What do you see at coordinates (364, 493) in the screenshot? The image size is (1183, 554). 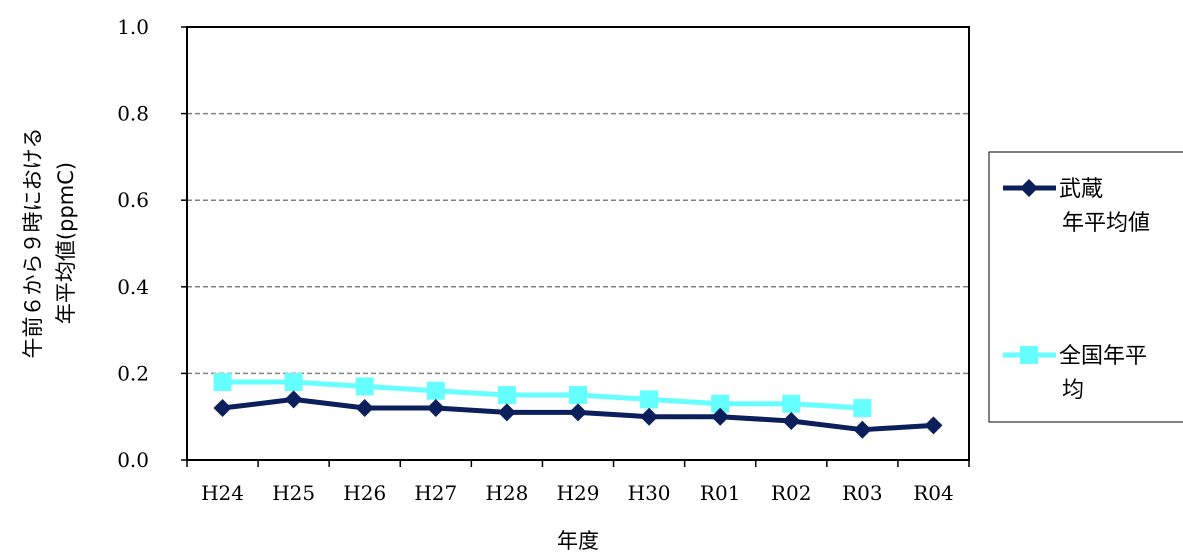 I see `x-tick-label-2: H26` at bounding box center [364, 493].